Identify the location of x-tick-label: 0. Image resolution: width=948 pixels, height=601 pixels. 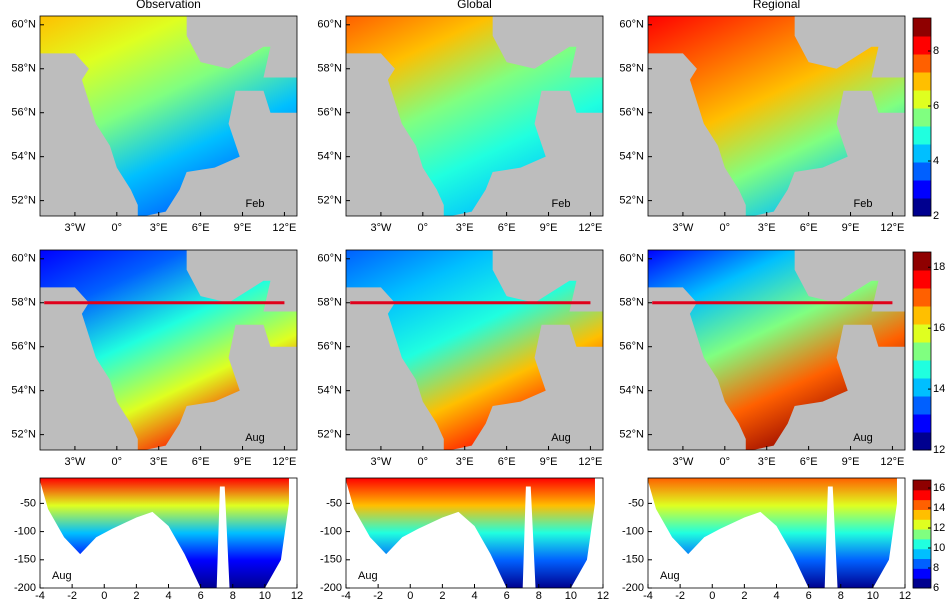
(410, 595).